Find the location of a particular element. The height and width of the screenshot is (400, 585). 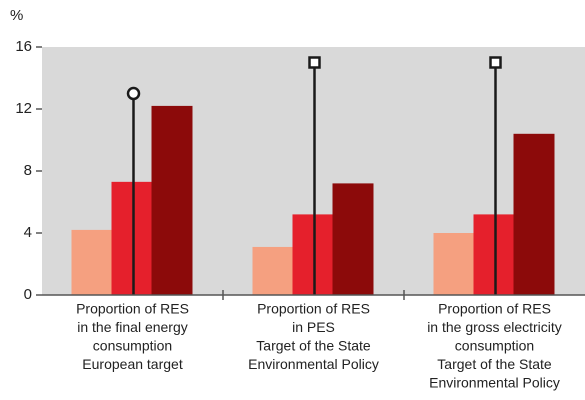

x-tick-label: in PES is located at coordinates (313, 327).